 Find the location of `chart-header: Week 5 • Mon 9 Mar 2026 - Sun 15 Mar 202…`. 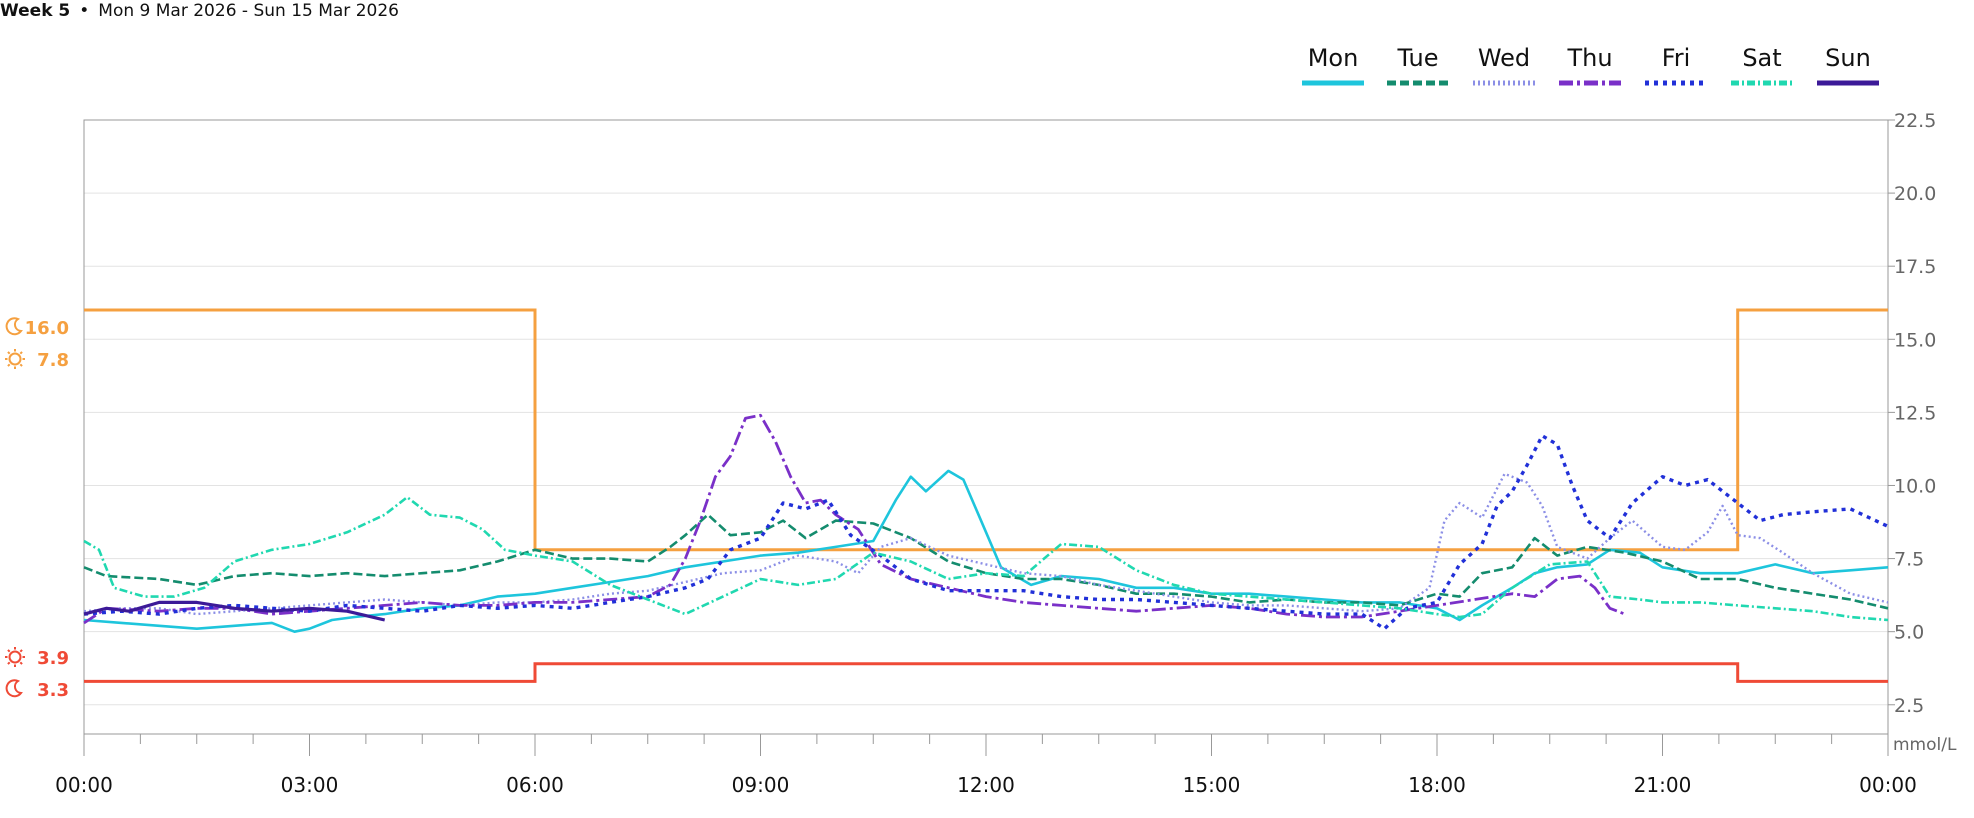

chart-header: Week 5 • Mon 9 Mar 2026 - Sun 15 Mar 202… is located at coordinates (199, 11).